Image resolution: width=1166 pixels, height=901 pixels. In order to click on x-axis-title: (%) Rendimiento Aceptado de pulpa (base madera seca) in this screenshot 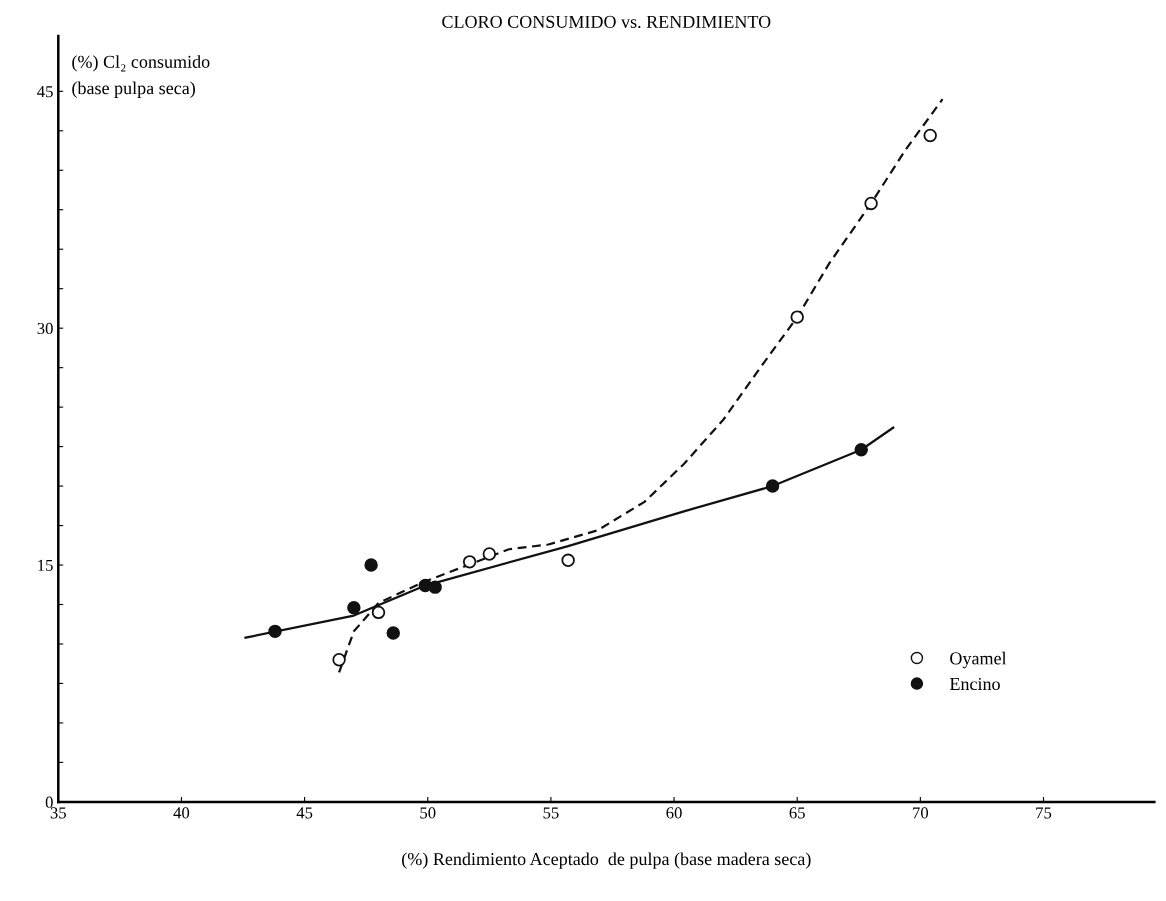, I will do `click(606, 860)`.